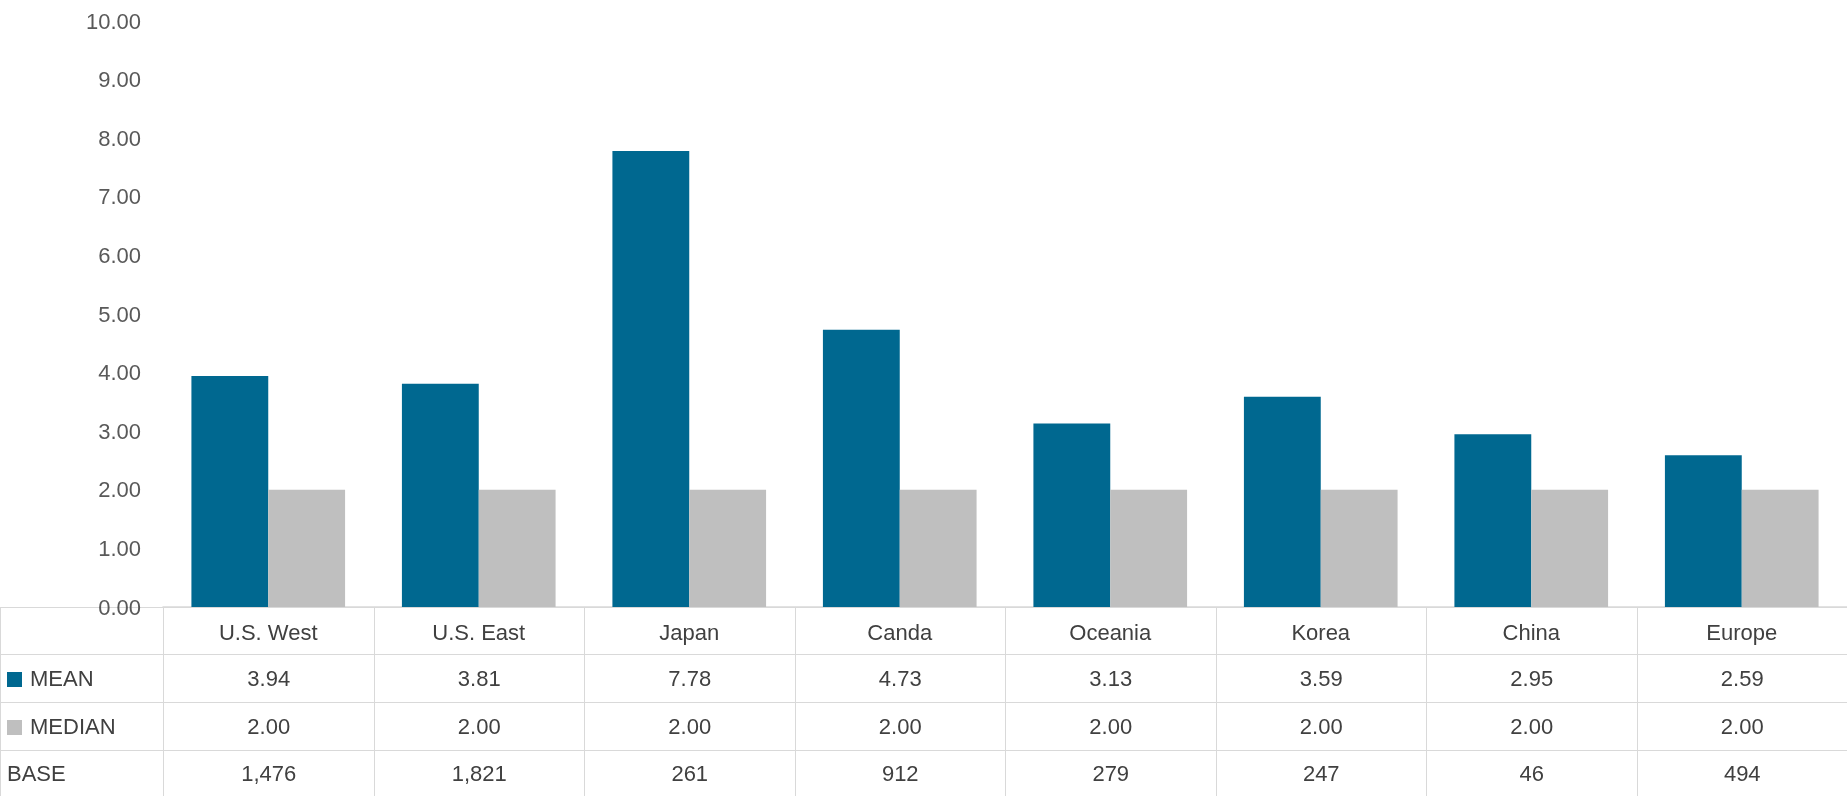 The image size is (1847, 796). I want to click on text: 279, so click(1110, 773).